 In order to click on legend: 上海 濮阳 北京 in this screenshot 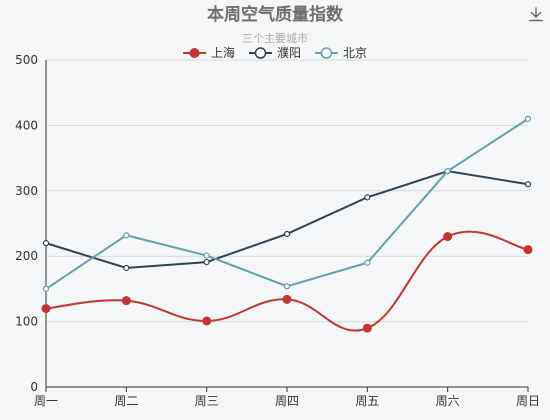, I will do `click(275, 52)`.